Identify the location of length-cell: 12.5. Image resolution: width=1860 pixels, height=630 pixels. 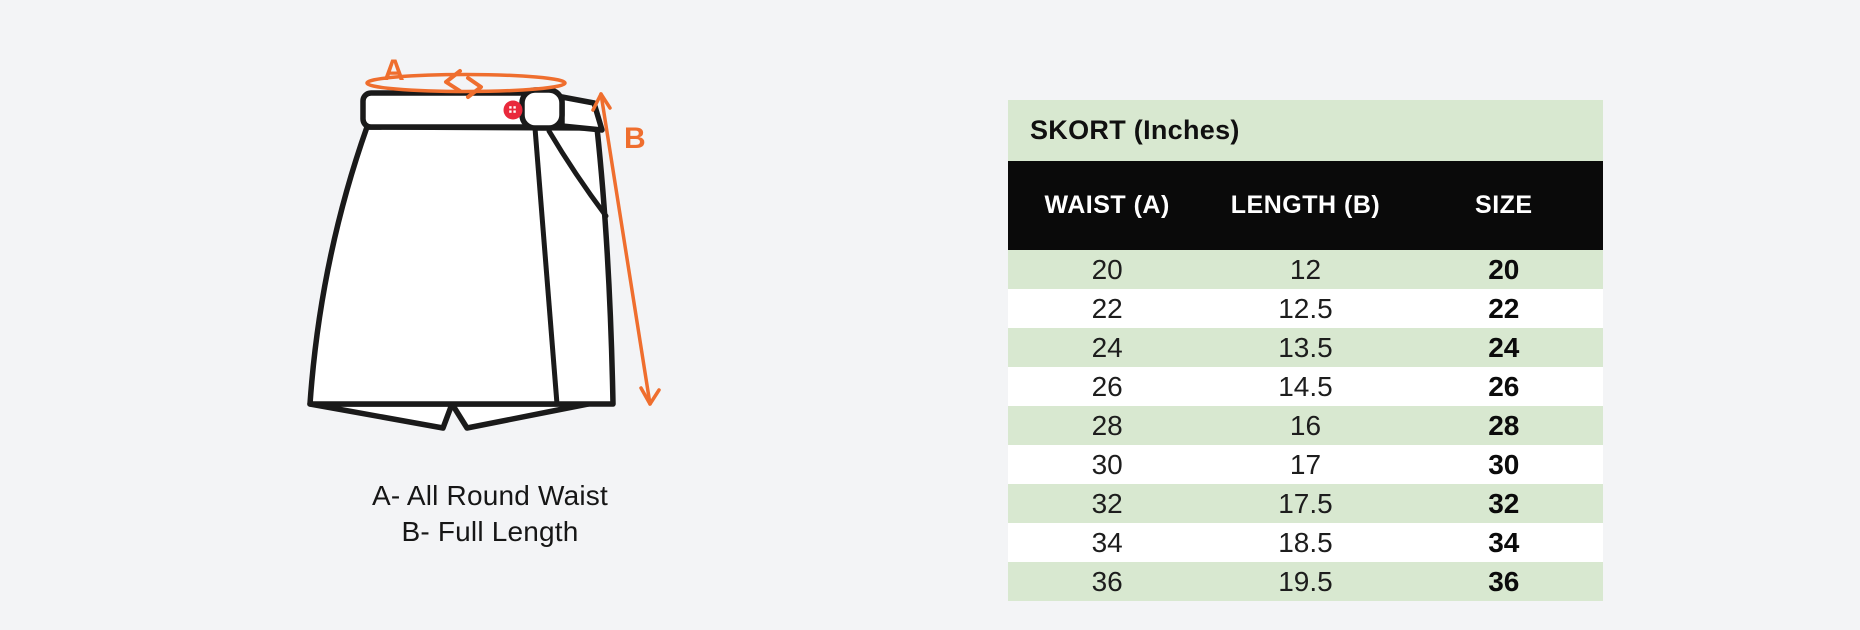
(1305, 308).